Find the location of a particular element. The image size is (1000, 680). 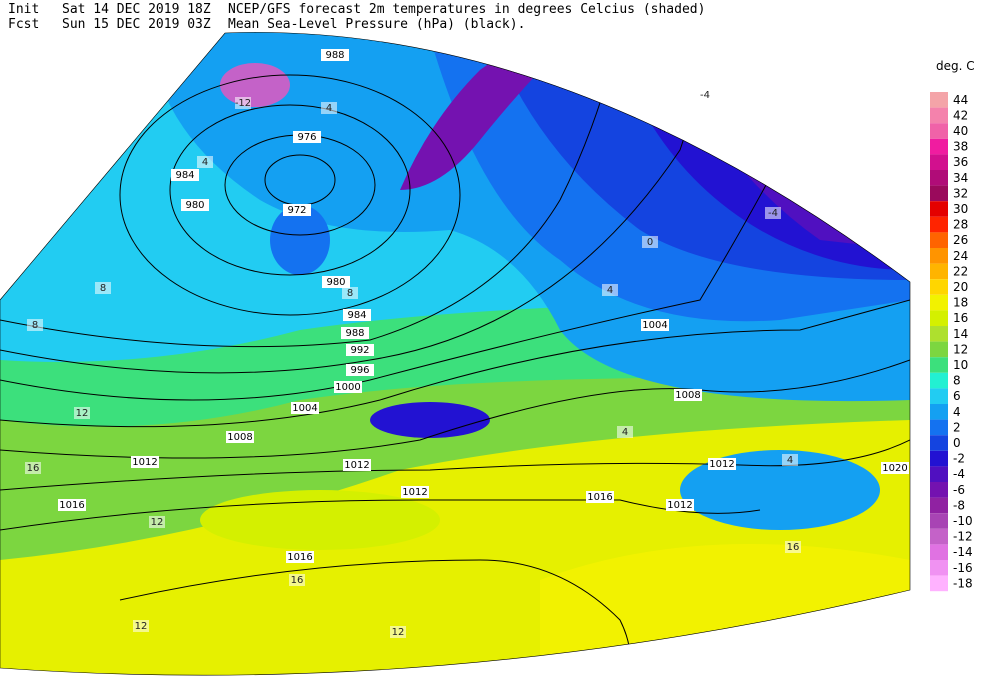

fcst-time: Sun 15 DEC 2019 03Z is located at coordinates (136, 24).